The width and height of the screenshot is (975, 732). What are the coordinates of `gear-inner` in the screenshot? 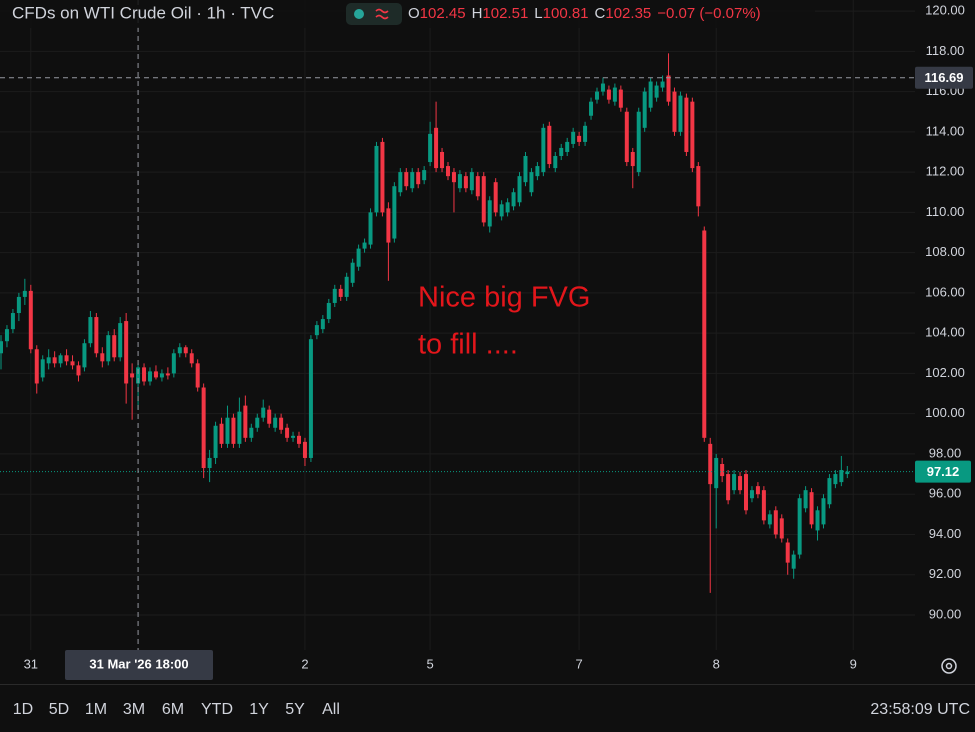 It's located at (949, 666).